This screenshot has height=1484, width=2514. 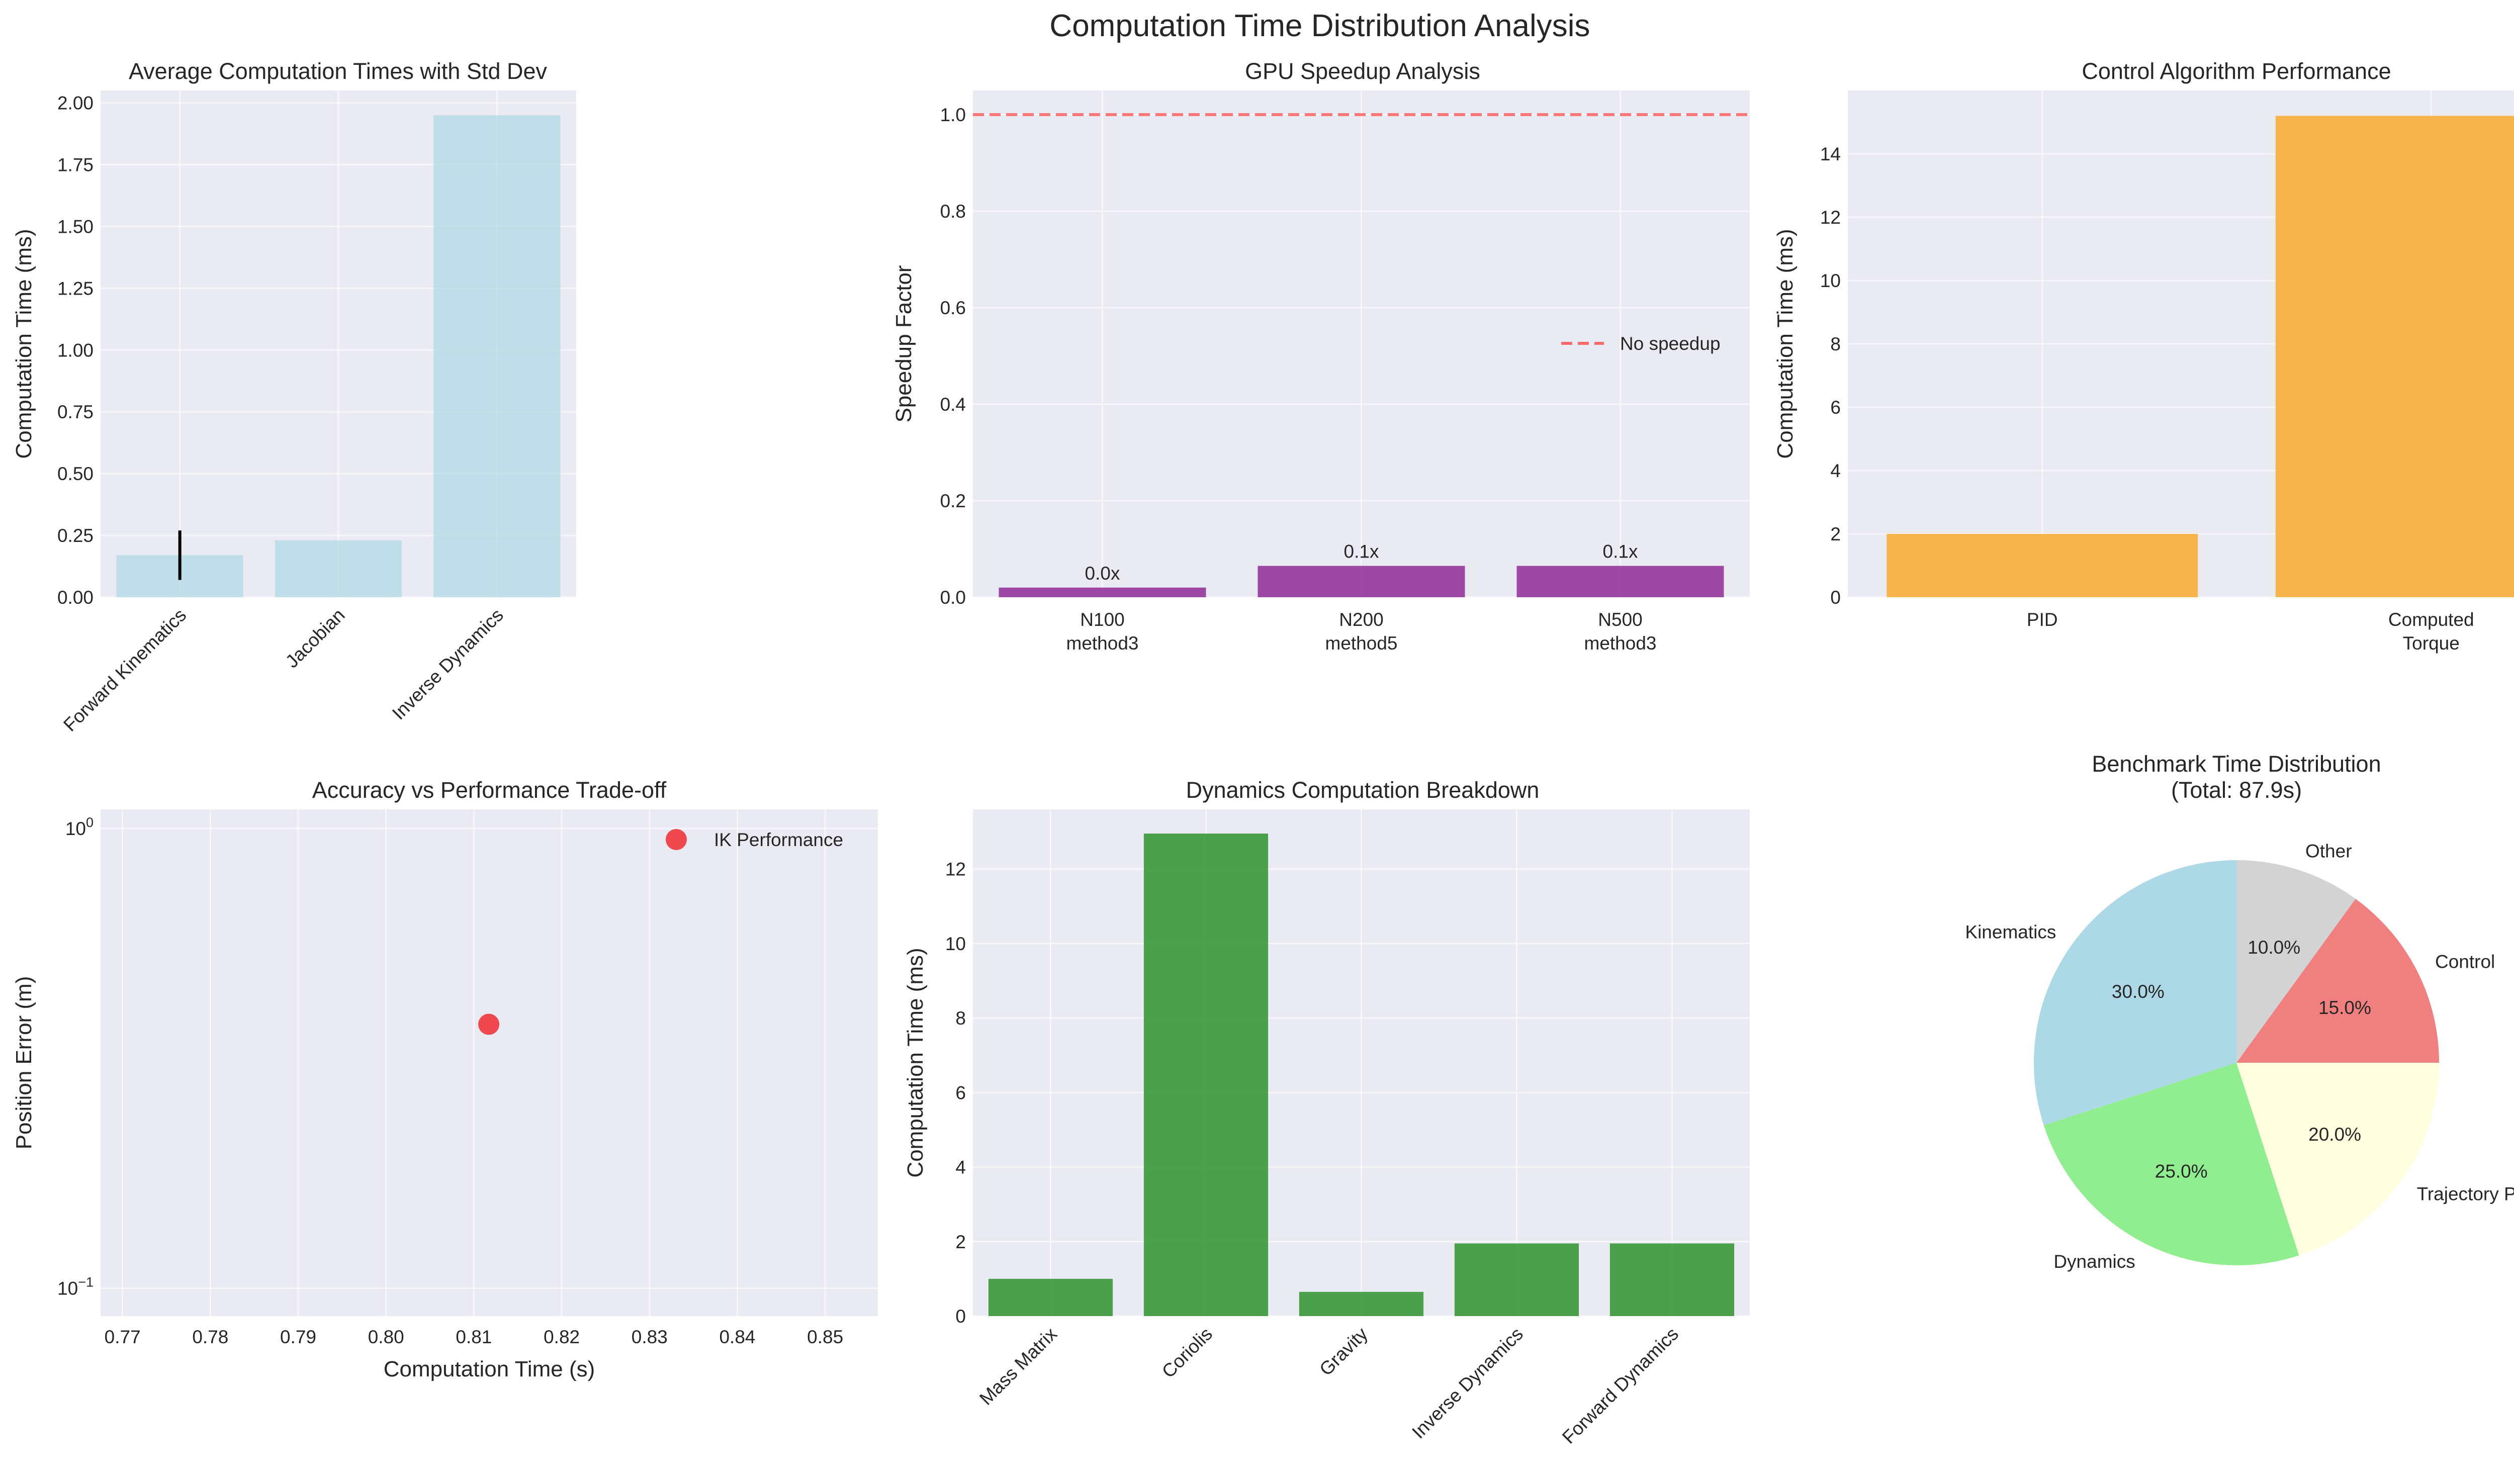 I want to click on y-tick-label: 0.75, so click(x=75, y=412).